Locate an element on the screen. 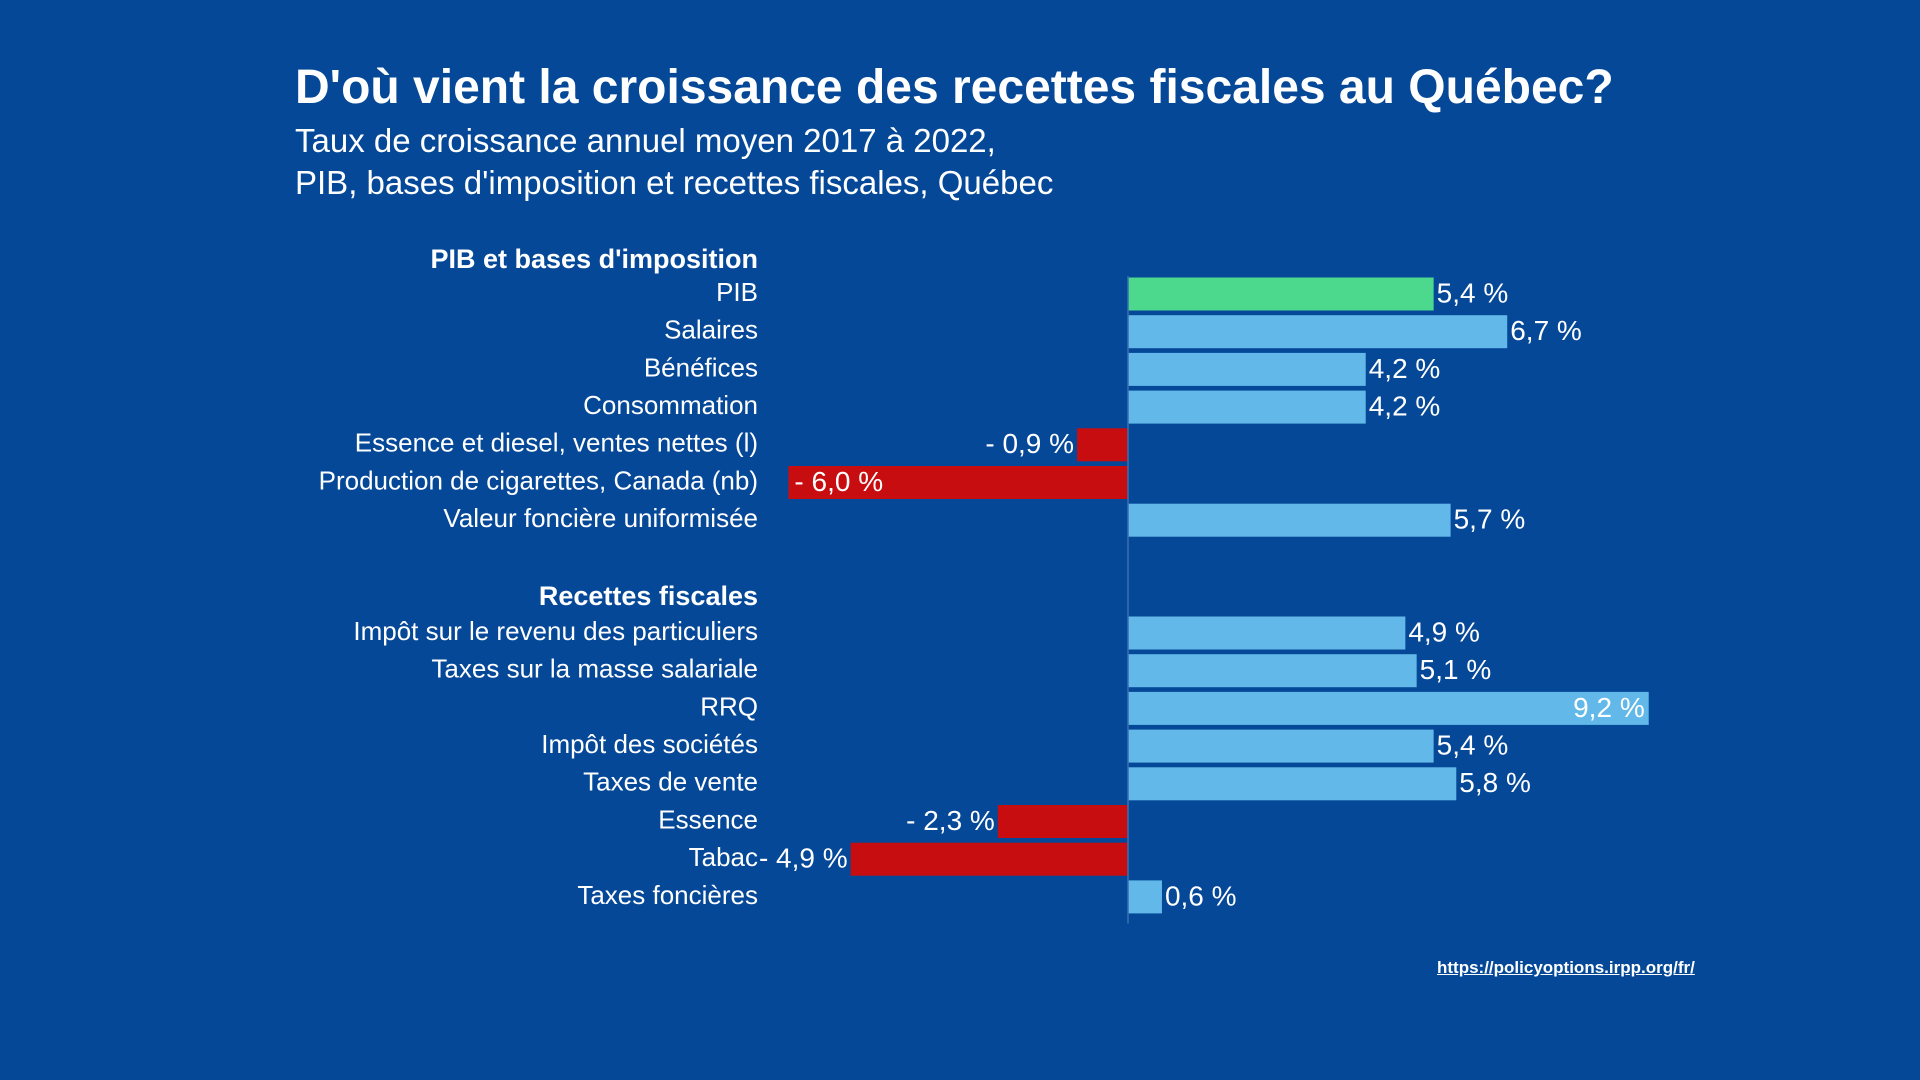  category-label: Essence et diesel, ventes nettes (l) is located at coordinates (556, 443).